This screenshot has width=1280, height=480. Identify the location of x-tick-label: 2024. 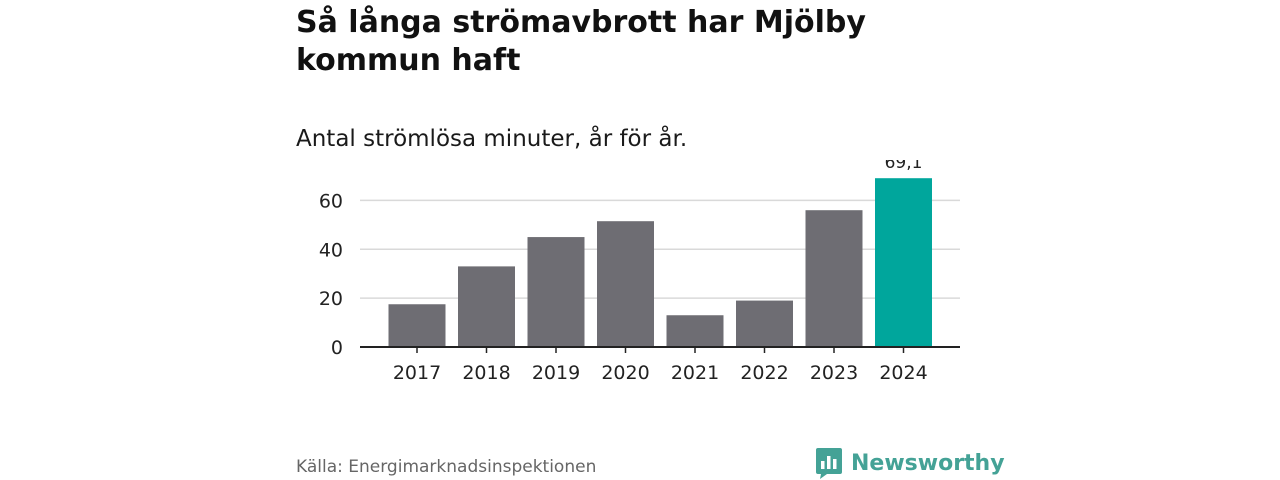
(903, 373).